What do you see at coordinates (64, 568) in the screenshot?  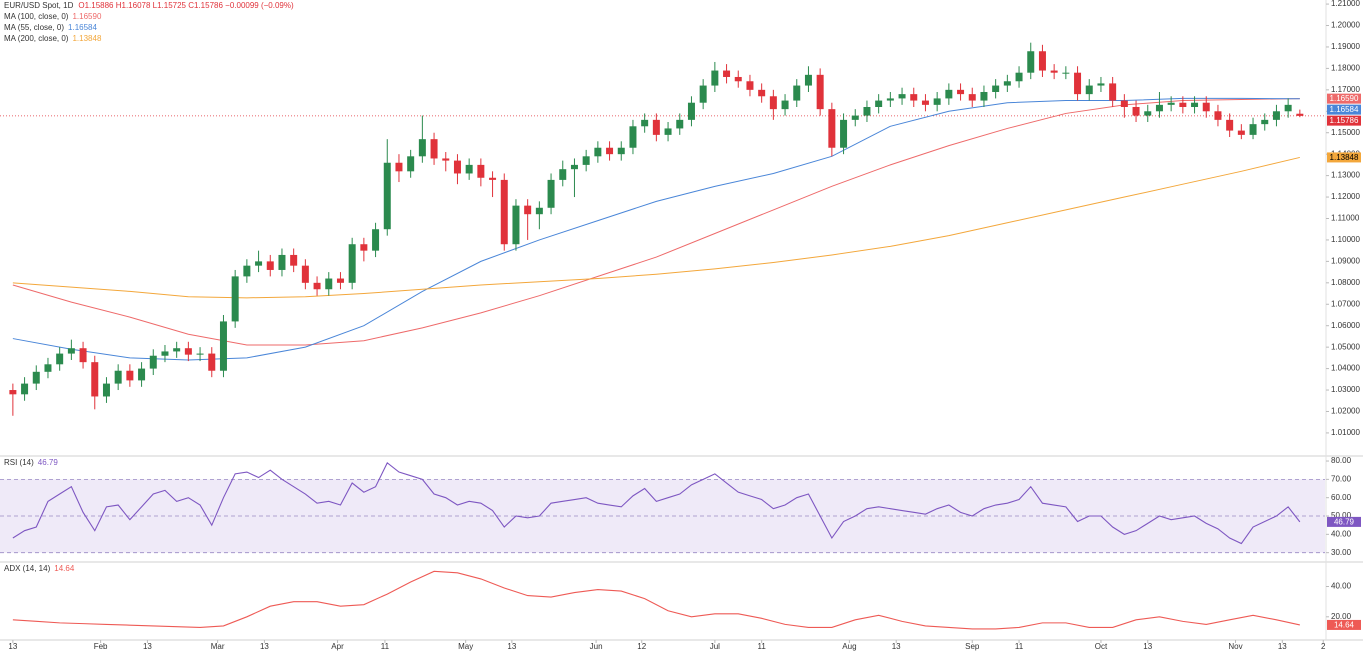 I see `indicator-value: 14.64` at bounding box center [64, 568].